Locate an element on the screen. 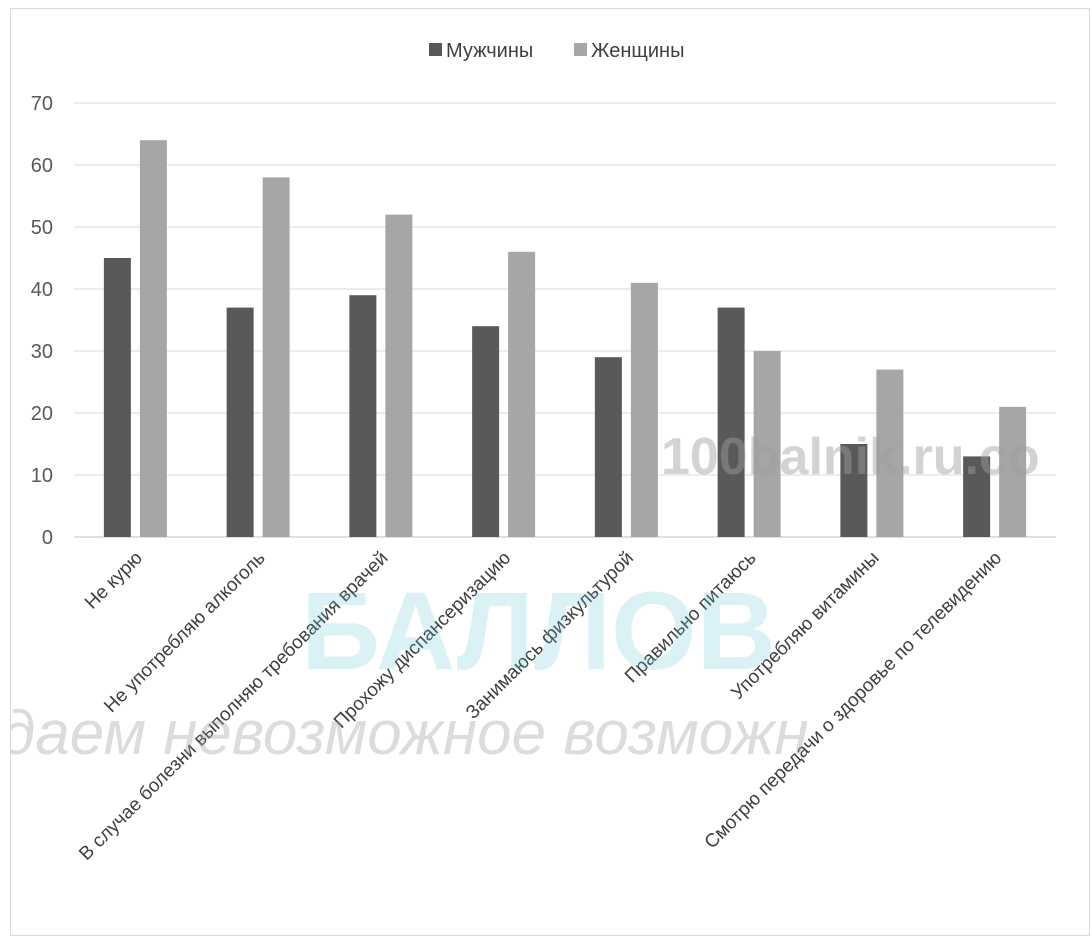 The image size is (1092, 939). y-tick-label: 10 is located at coordinates (42, 476).